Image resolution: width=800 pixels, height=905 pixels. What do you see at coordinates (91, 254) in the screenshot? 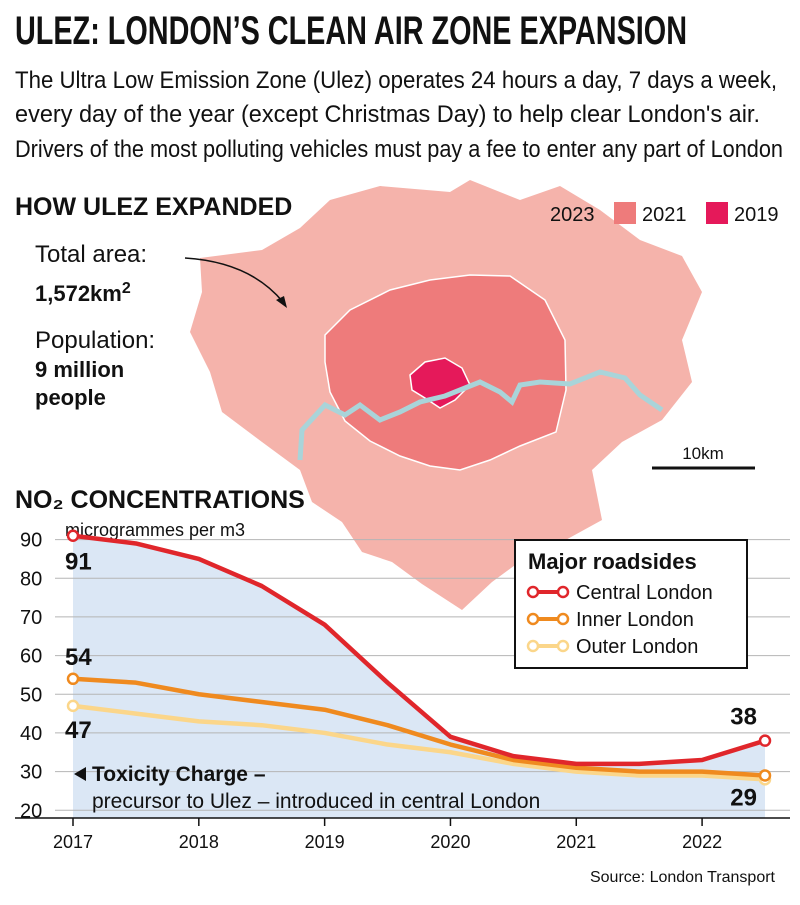
I see `area-label: Total area:` at bounding box center [91, 254].